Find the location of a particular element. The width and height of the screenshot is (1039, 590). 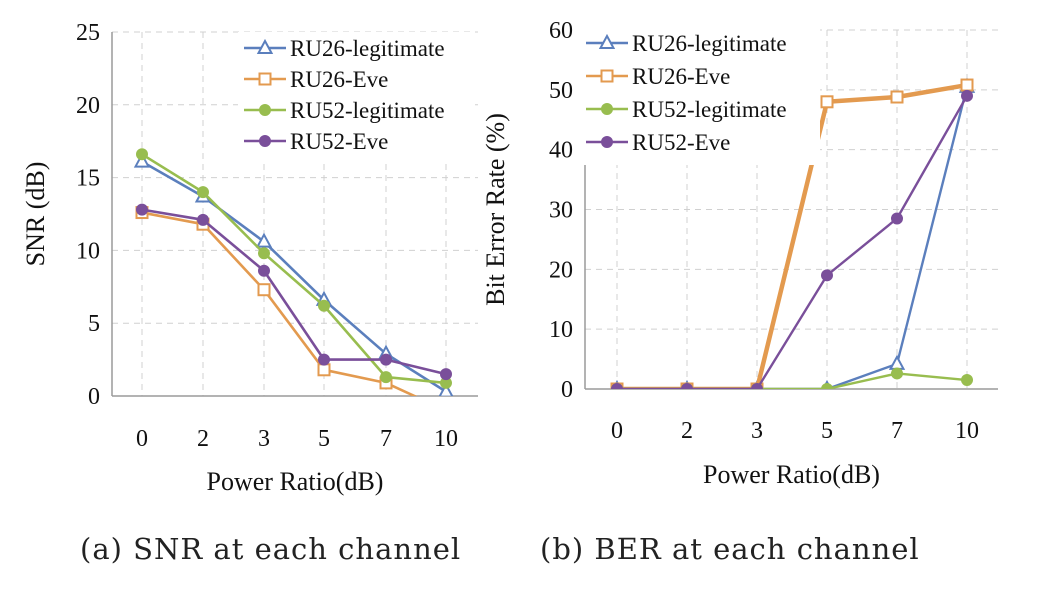

snr-x-tick-label: 2 is located at coordinates (203, 439).